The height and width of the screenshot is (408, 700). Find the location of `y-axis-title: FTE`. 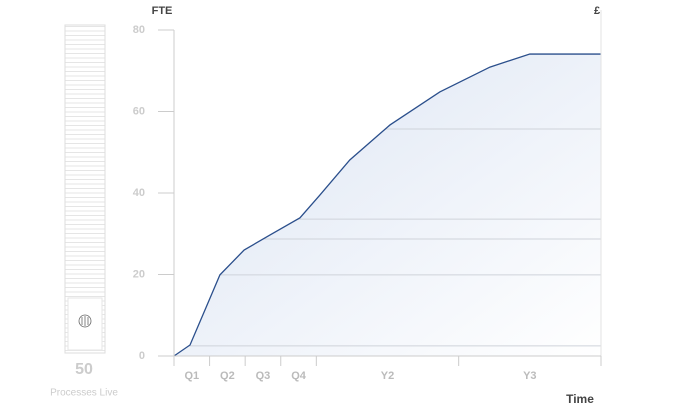

y-axis-title: FTE is located at coordinates (162, 11).